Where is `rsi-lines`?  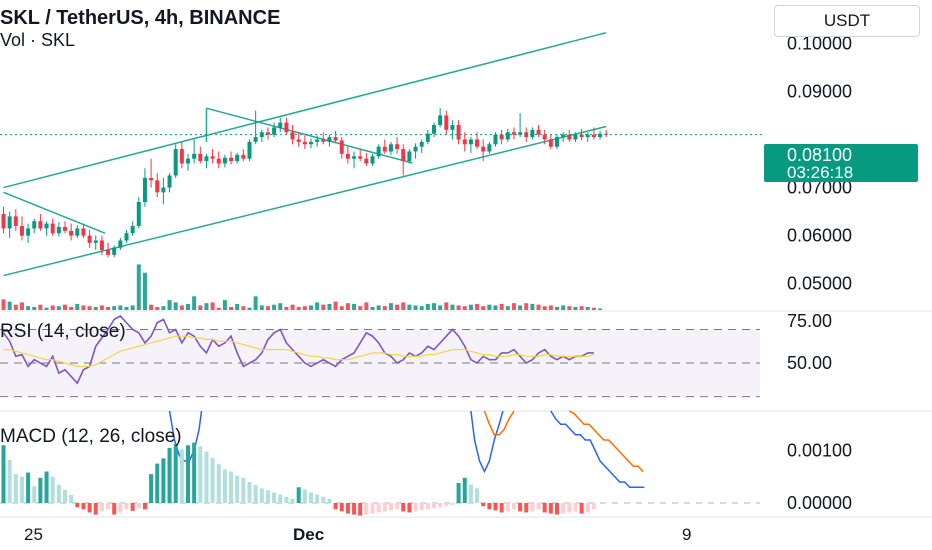 rsi-lines is located at coordinates (298, 350).